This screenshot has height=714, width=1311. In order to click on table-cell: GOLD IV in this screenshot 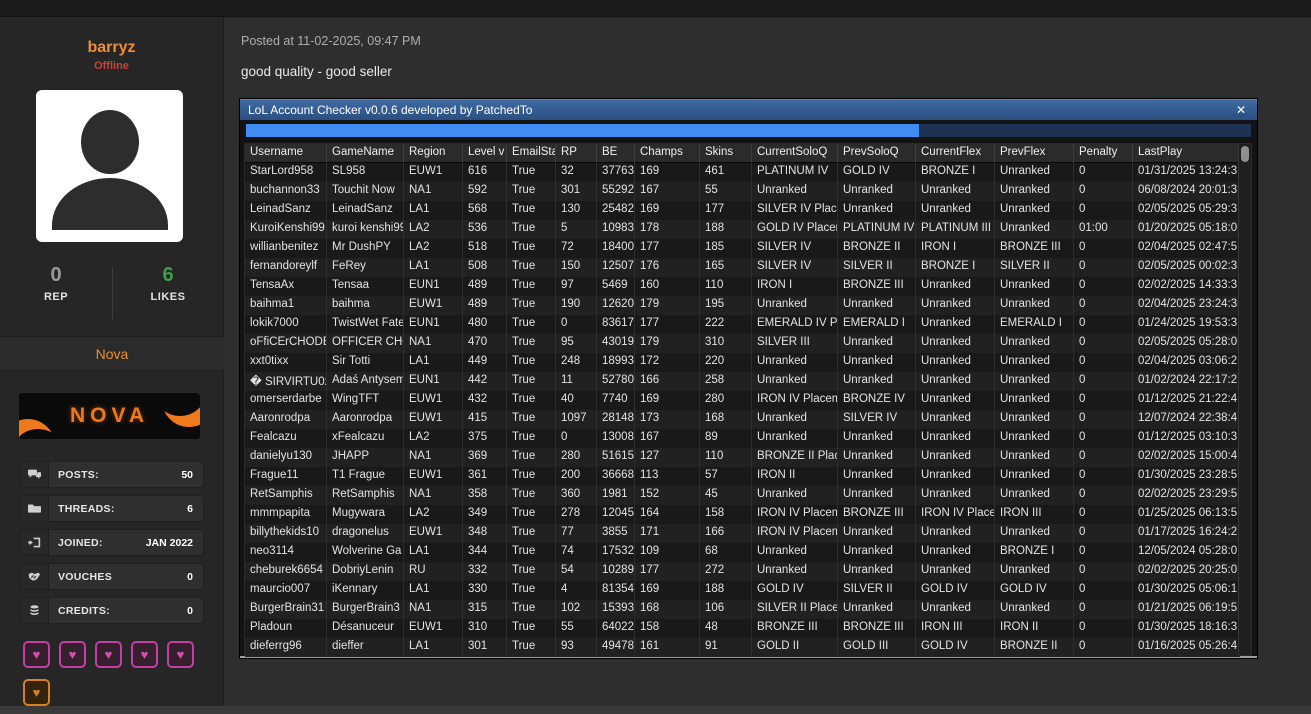, I will do `click(795, 590)`.